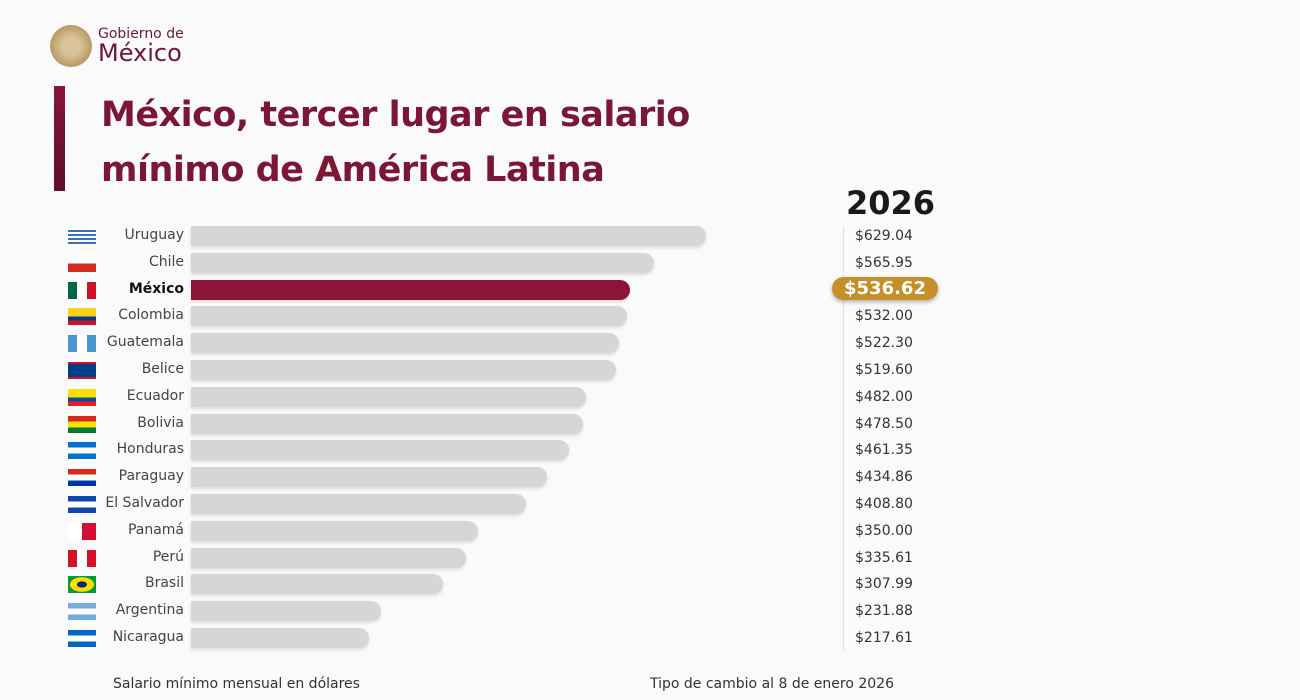  What do you see at coordinates (884, 450) in the screenshot?
I see `value-label: $461.35` at bounding box center [884, 450].